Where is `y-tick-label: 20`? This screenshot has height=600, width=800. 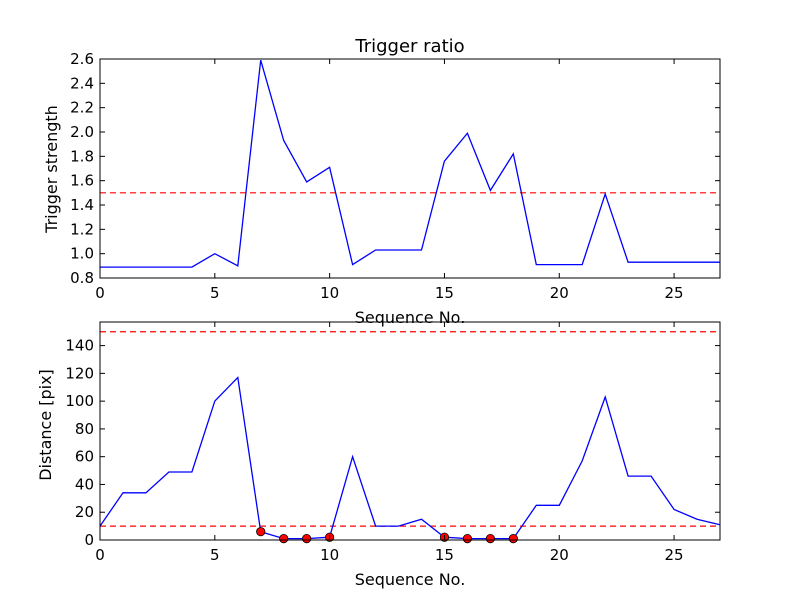 y-tick-label: 20 is located at coordinates (84, 512).